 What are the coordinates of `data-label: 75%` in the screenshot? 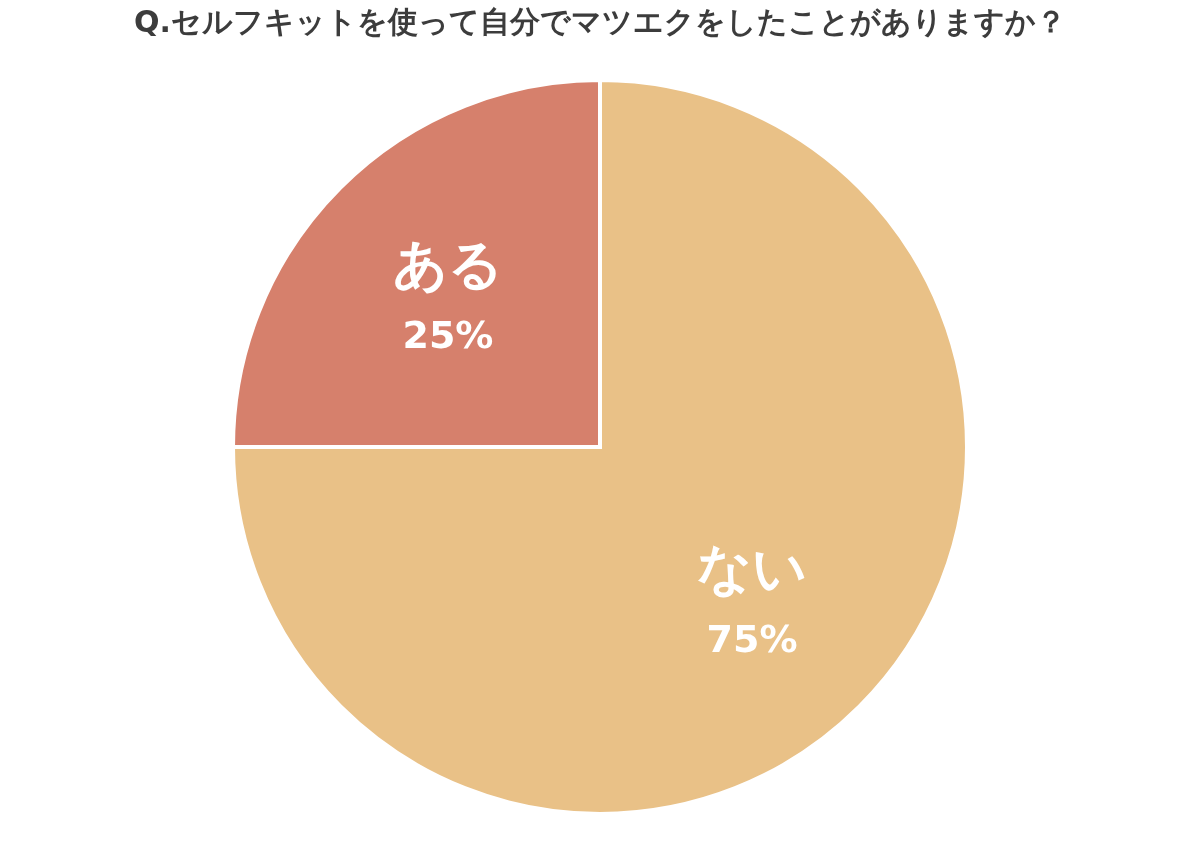 It's located at (752, 639).